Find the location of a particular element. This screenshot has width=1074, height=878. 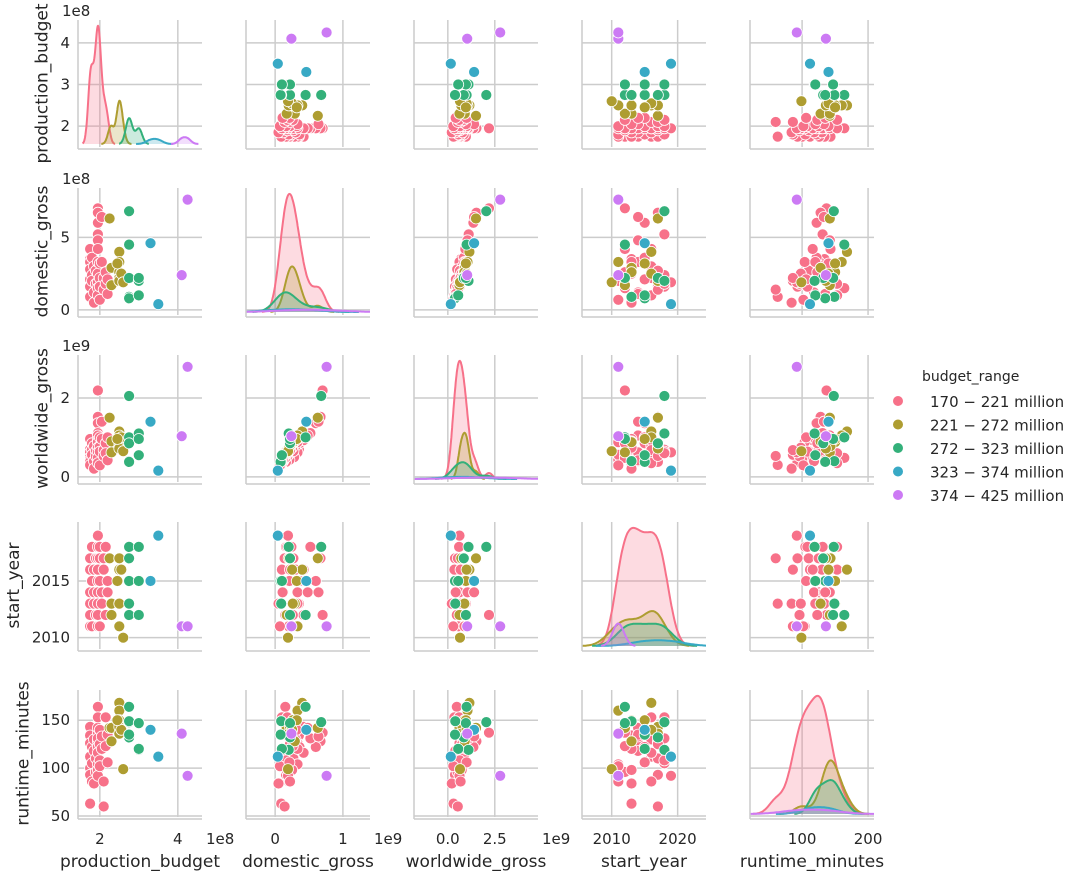

y-tick-label: 2010 is located at coordinates (51, 638).